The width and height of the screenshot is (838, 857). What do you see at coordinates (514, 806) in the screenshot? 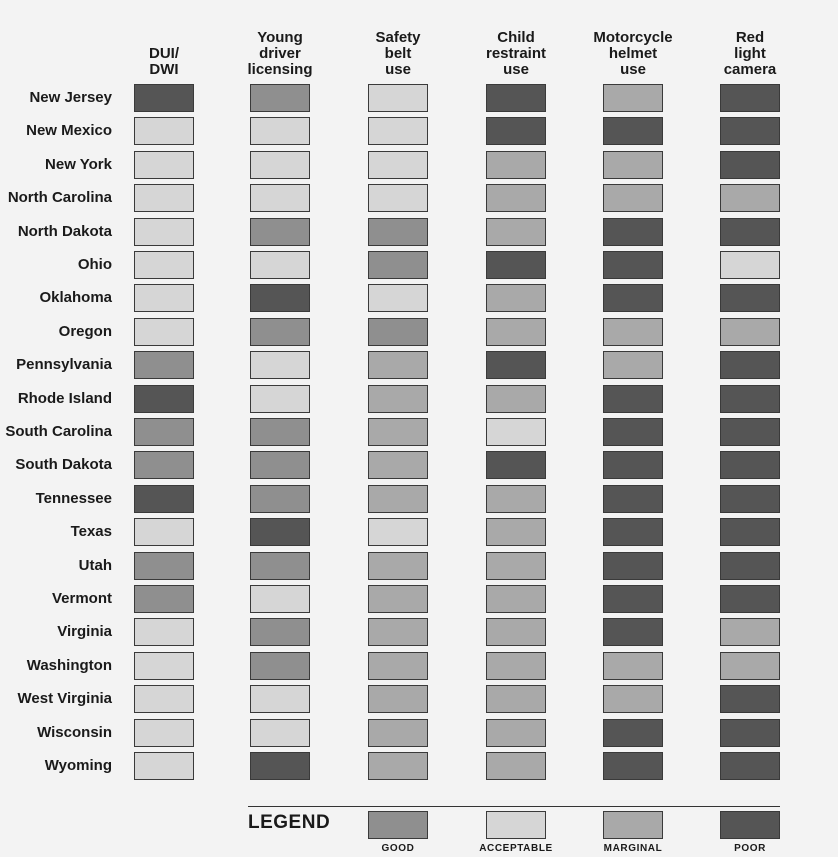
I see `legend-rule` at bounding box center [514, 806].